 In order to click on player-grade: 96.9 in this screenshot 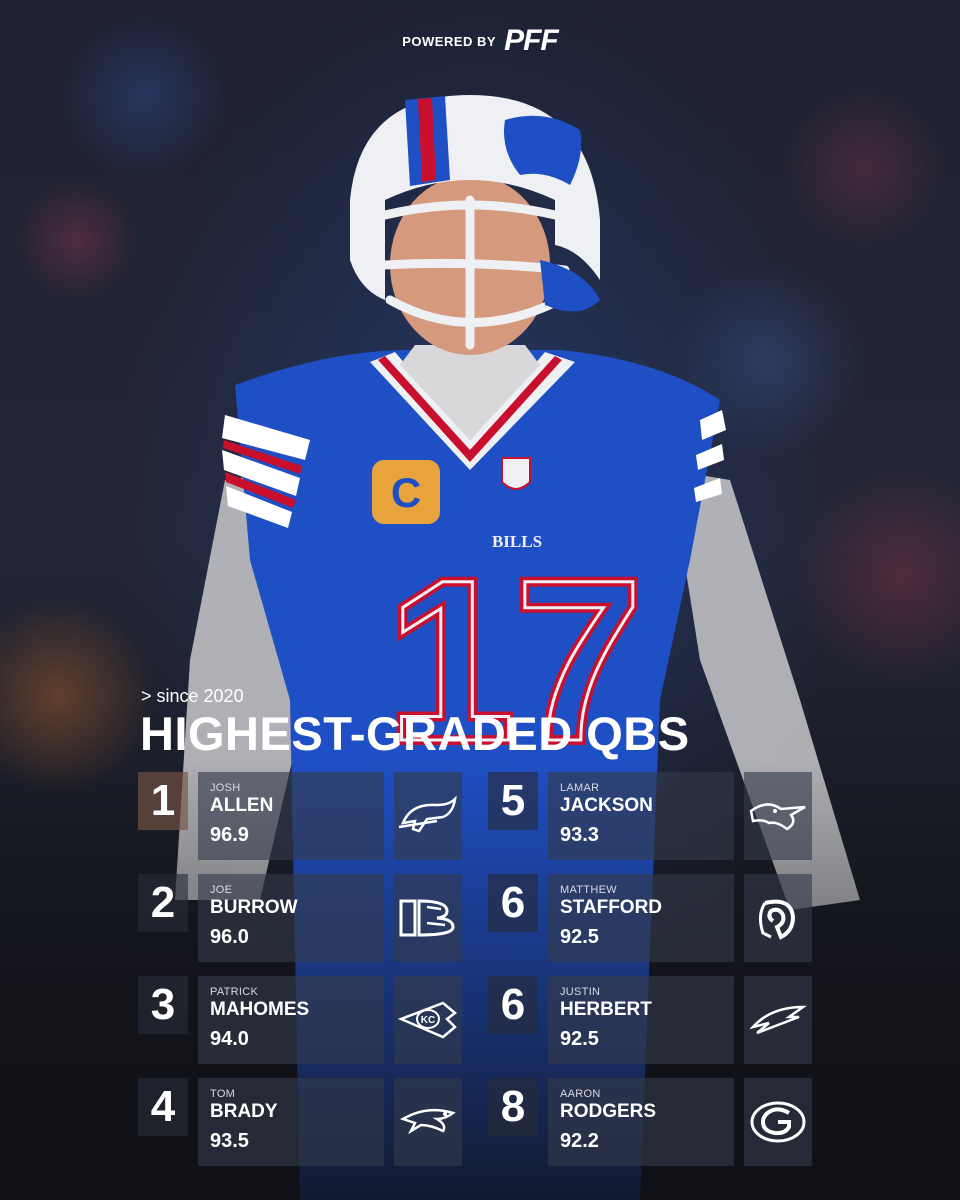, I will do `click(229, 835)`.